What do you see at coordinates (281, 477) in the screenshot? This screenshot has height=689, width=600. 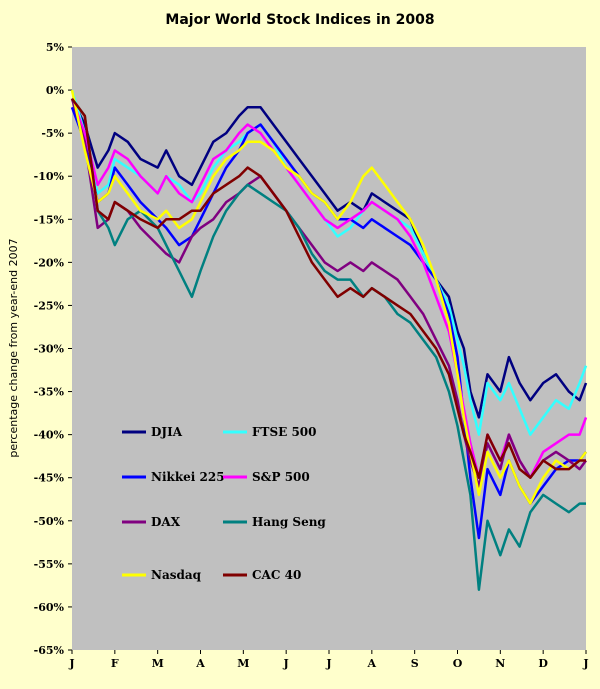 I see `legend-label: S&P 500` at bounding box center [281, 477].